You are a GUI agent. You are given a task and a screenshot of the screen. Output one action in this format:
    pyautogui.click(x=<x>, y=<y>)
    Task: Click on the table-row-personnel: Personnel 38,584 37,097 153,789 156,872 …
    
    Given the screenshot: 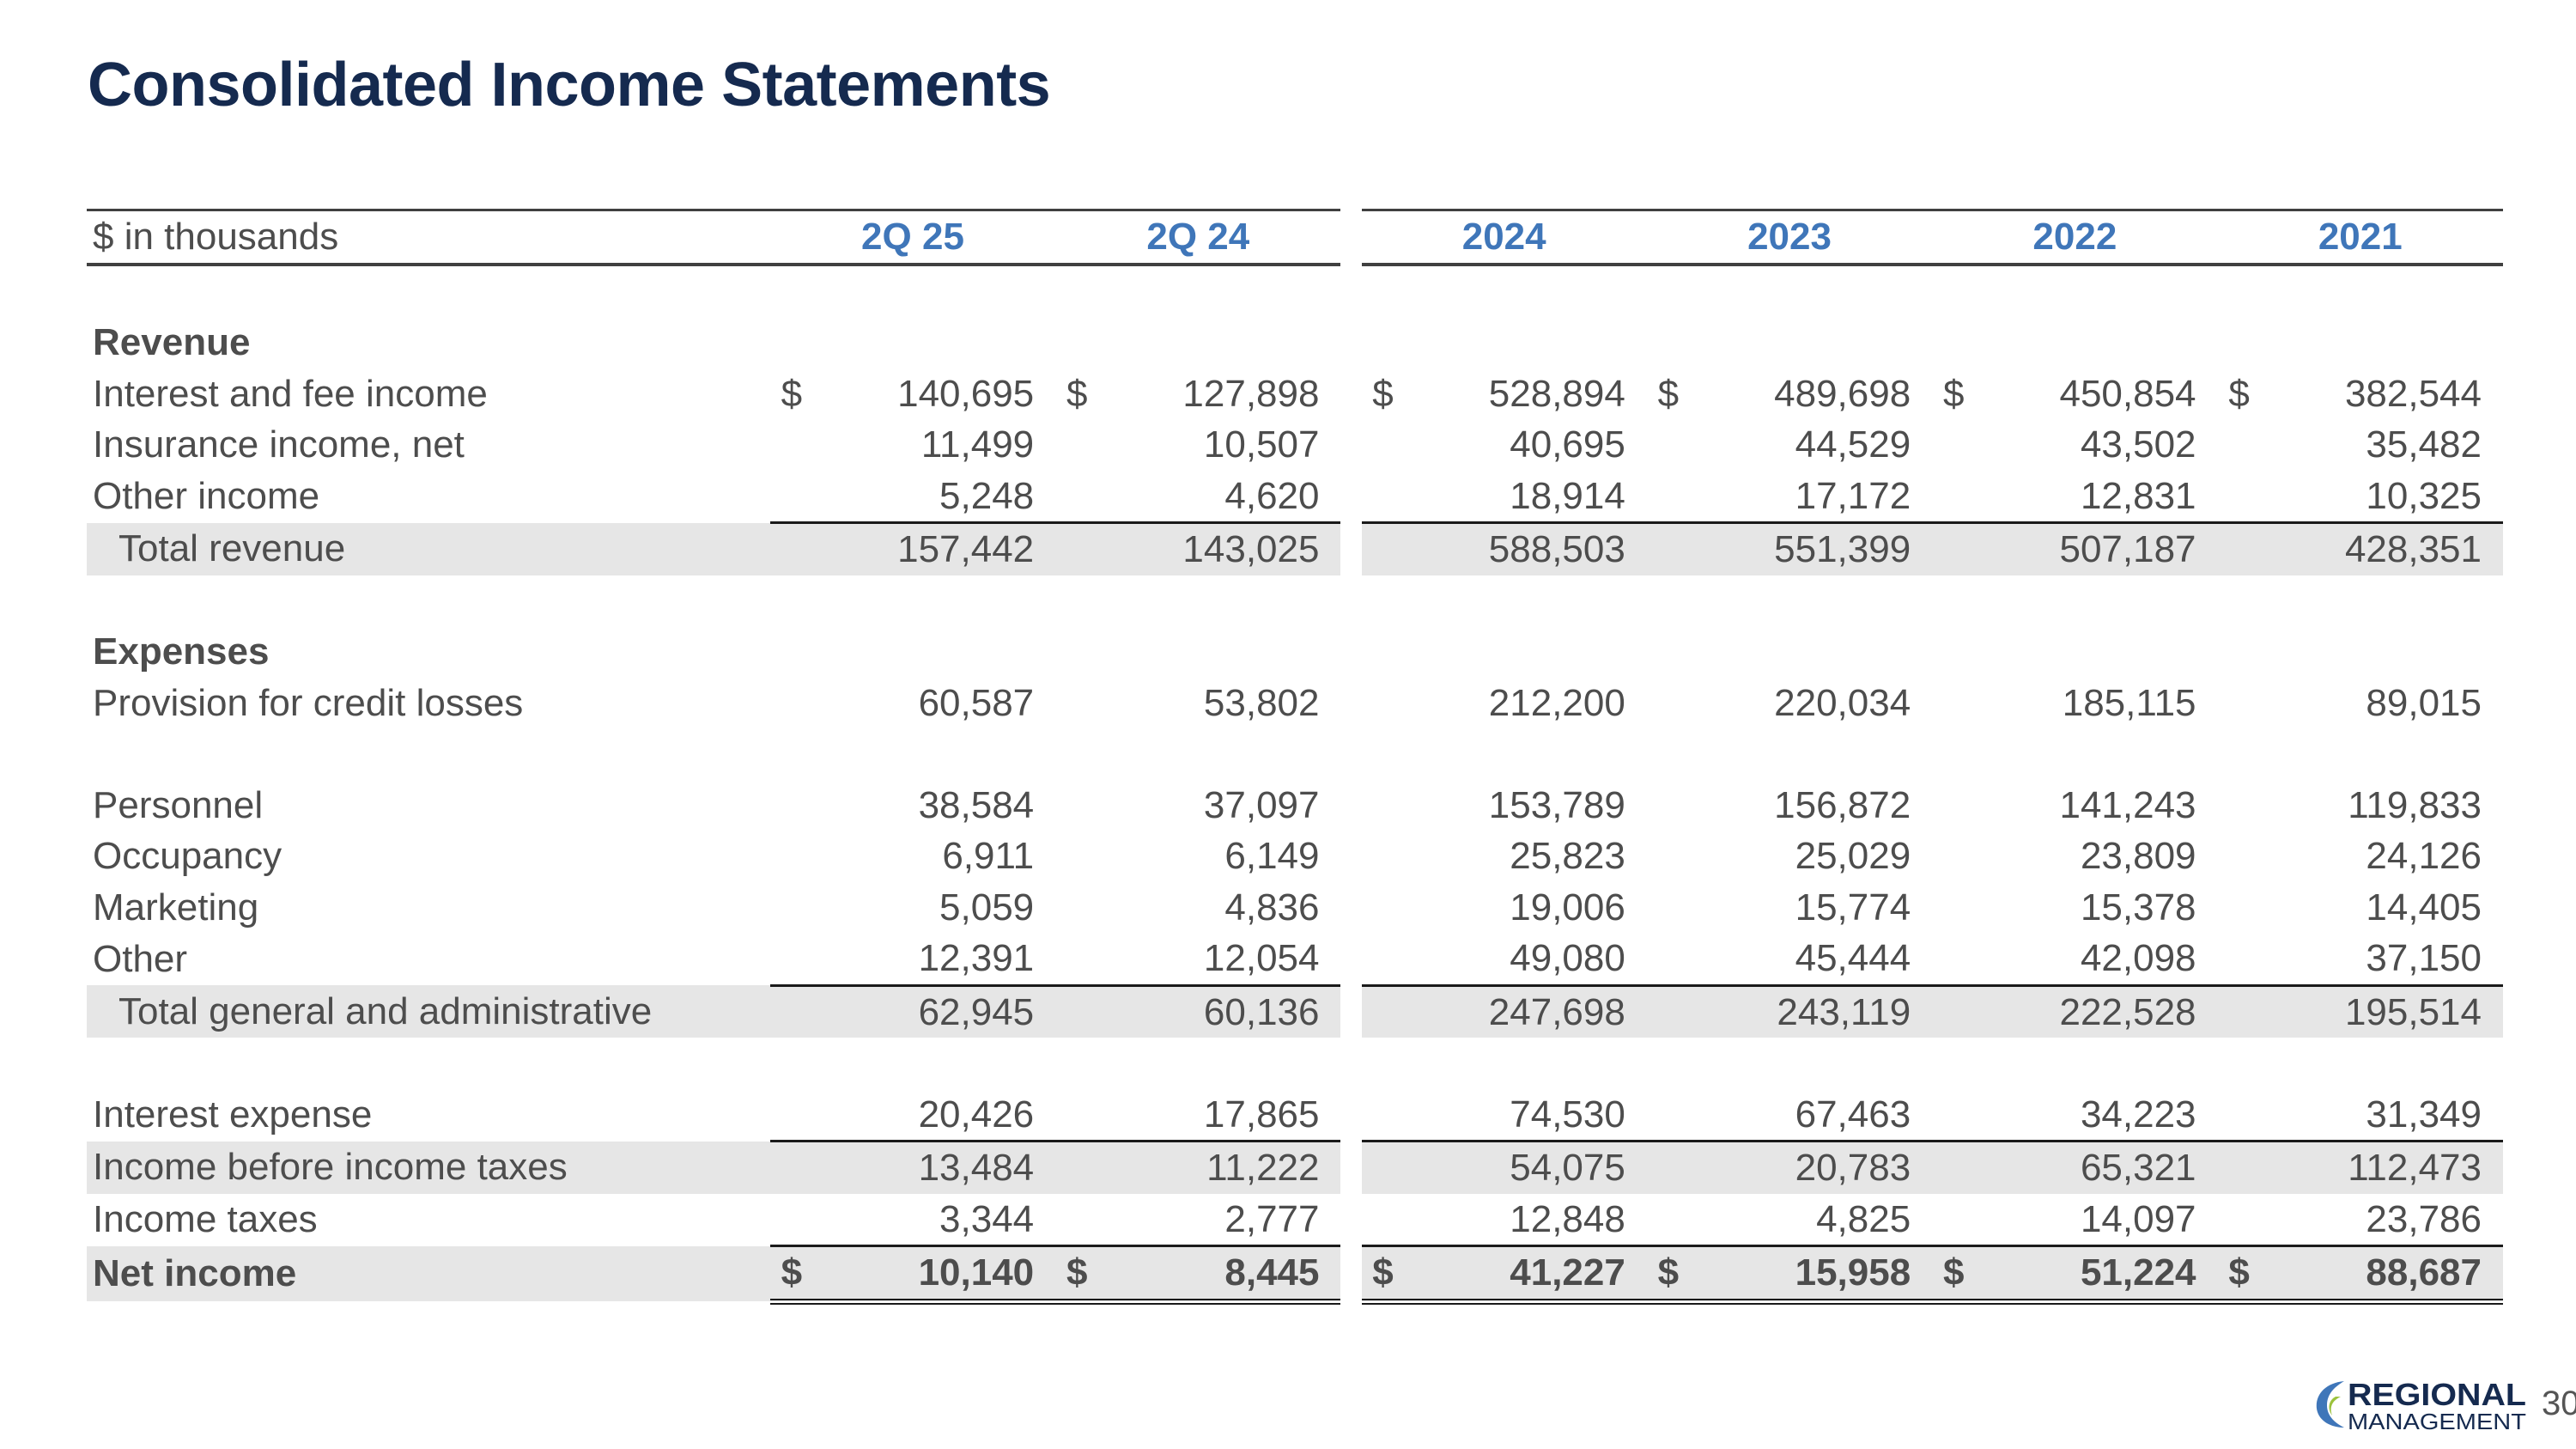 What is the action you would take?
    pyautogui.click(x=1287, y=804)
    